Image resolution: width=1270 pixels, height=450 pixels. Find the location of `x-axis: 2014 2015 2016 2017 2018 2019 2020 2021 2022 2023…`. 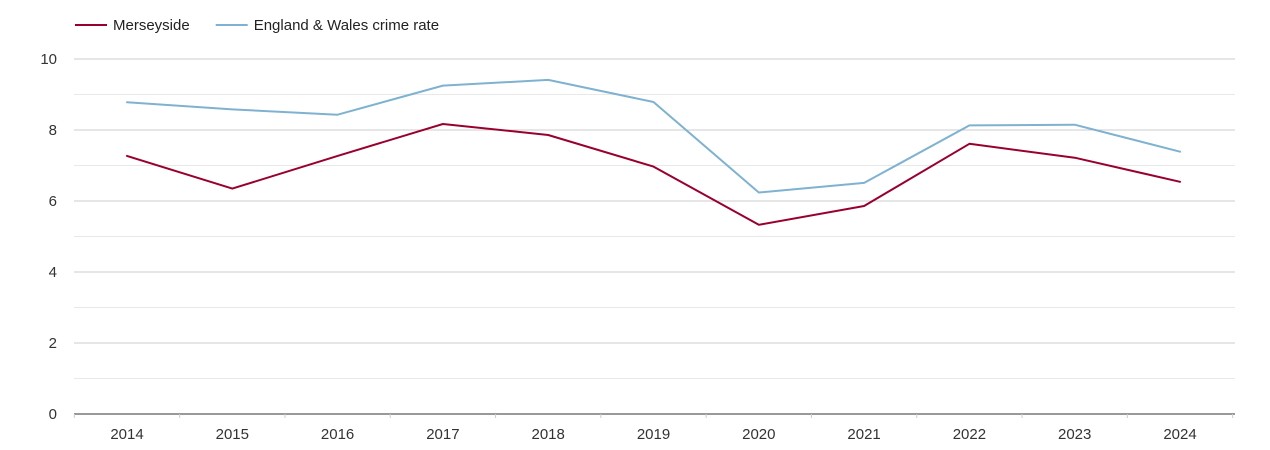

x-axis: 2014 2015 2016 2017 2018 2019 2020 2021 2022 2023… is located at coordinates (654, 428).